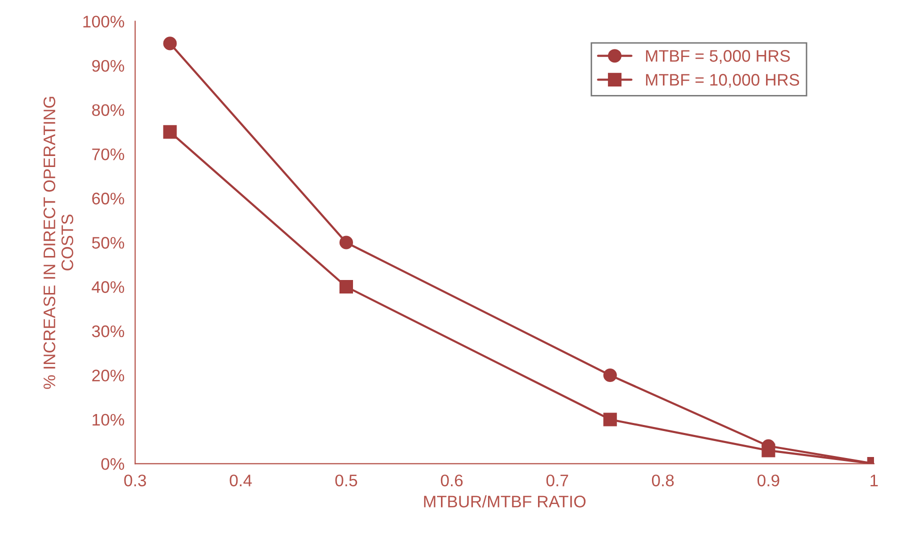  I want to click on y-tick-label: 30%, so click(108, 331).